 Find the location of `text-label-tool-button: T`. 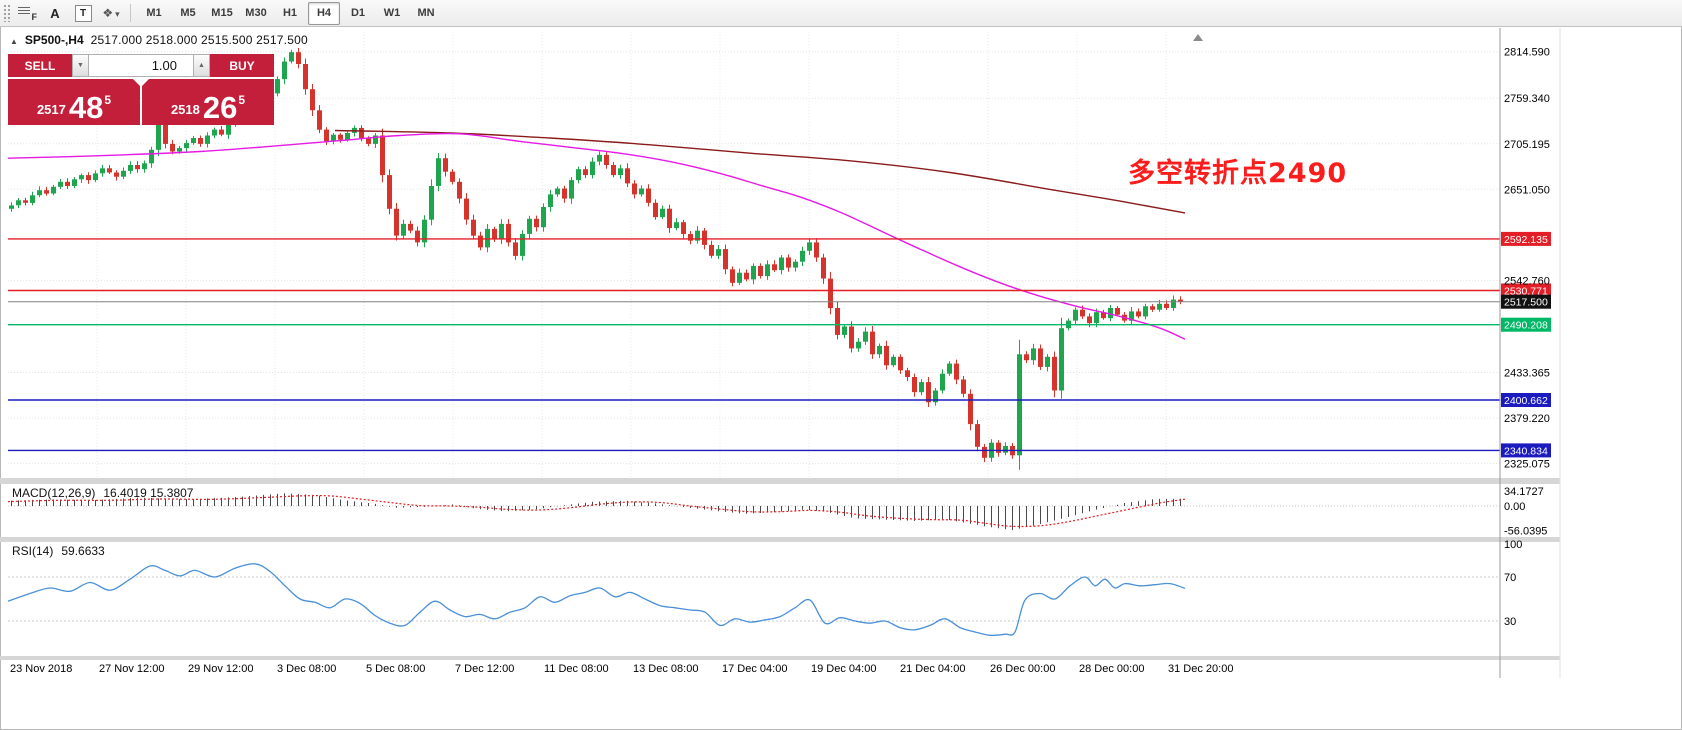

text-label-tool-button: T is located at coordinates (83, 13).